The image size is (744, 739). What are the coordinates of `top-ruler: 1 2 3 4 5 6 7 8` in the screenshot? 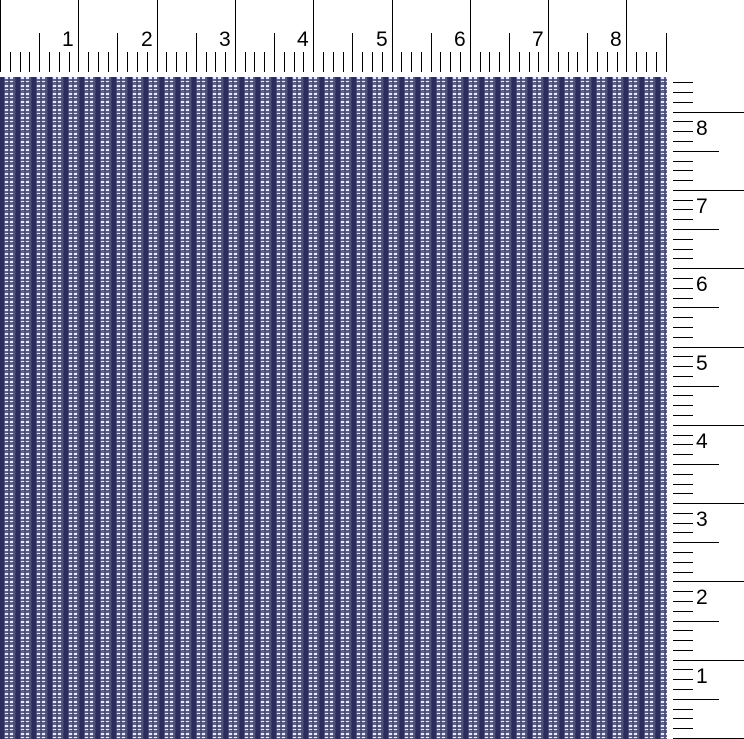 It's located at (333, 37).